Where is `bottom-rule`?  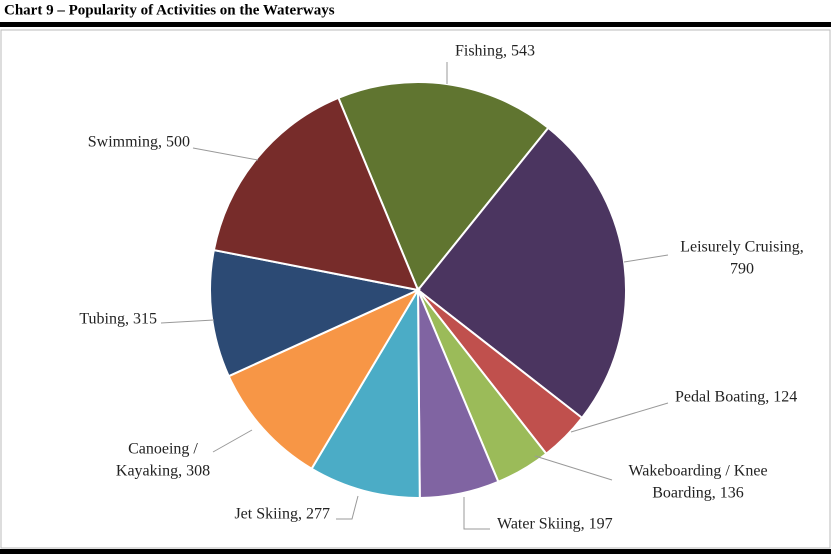
bottom-rule is located at coordinates (415, 551).